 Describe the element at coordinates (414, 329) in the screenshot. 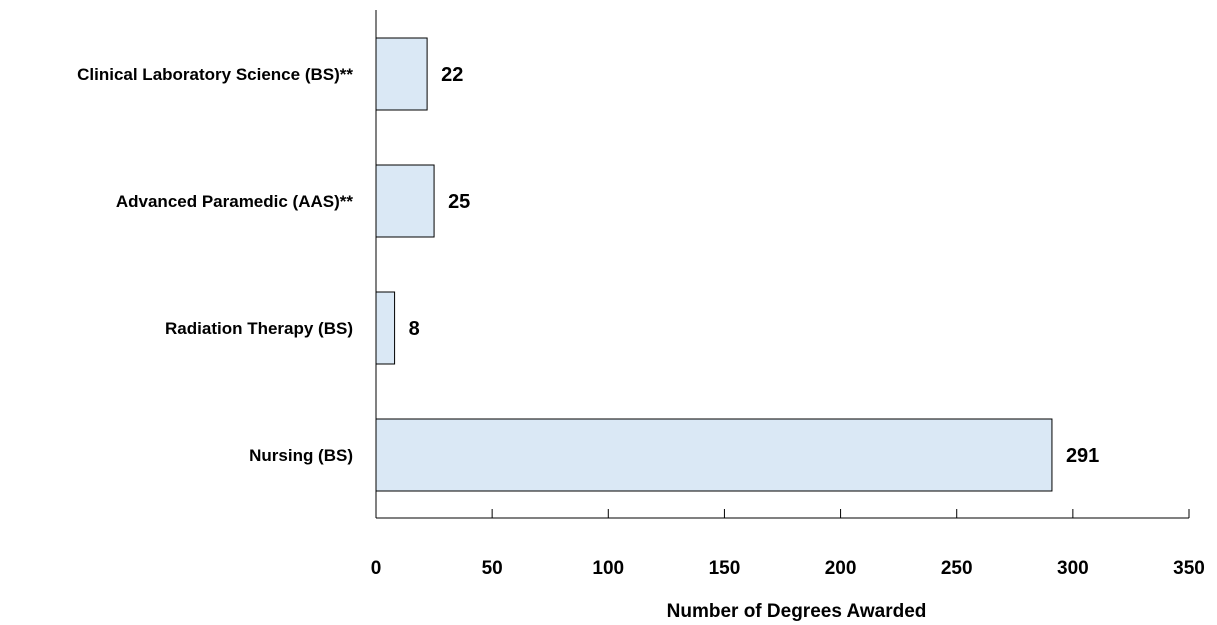

I see `bar-value-label: 8` at that location.